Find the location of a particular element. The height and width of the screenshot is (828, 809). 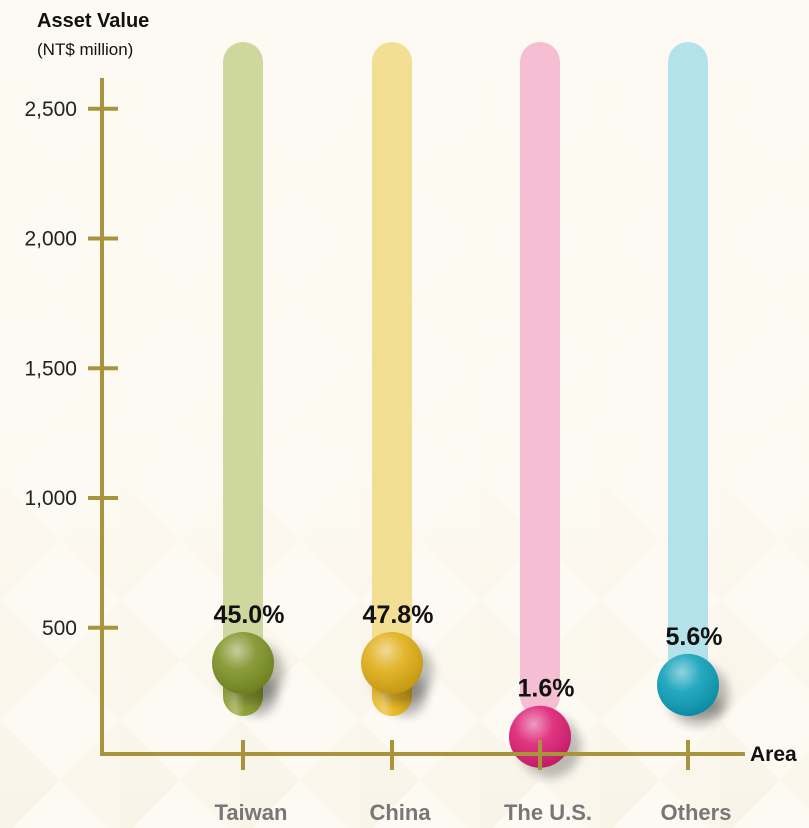

x-tick-label: Taiwan is located at coordinates (251, 812).